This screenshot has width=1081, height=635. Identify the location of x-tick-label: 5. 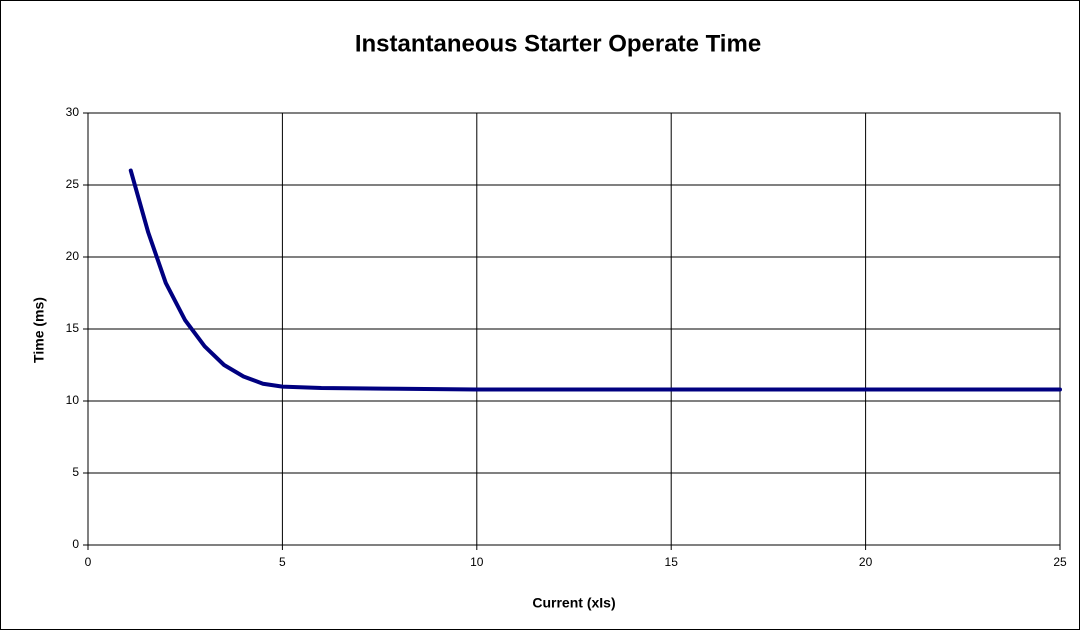
(282, 562).